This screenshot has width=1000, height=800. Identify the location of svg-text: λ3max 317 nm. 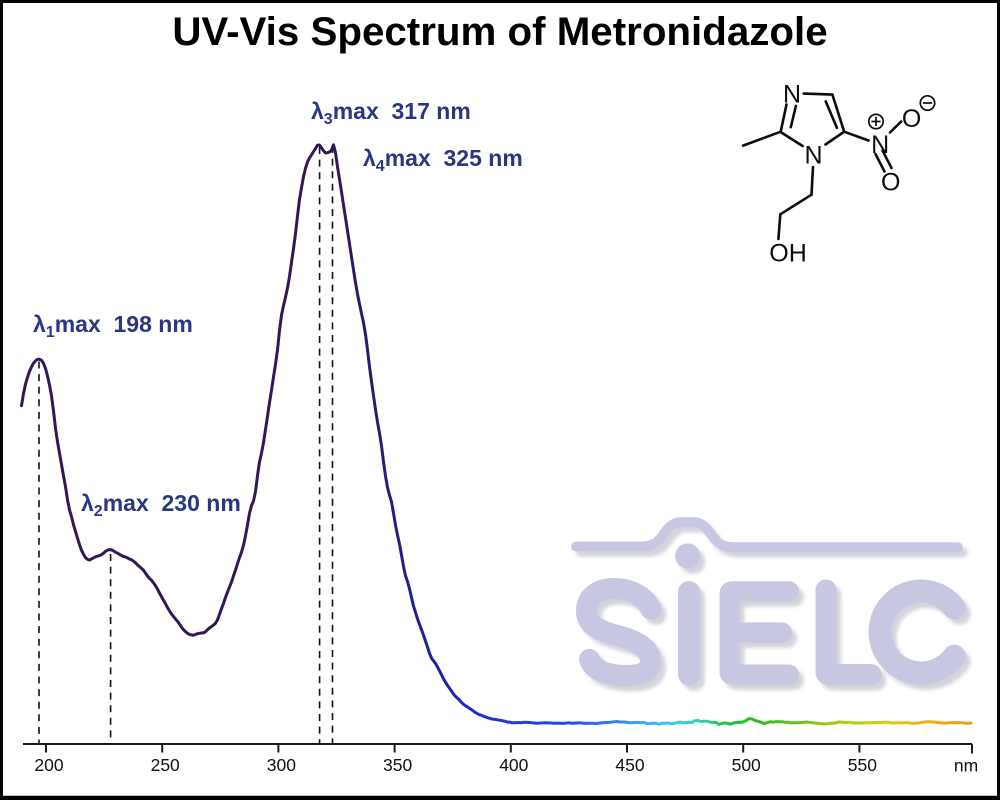
(391, 113).